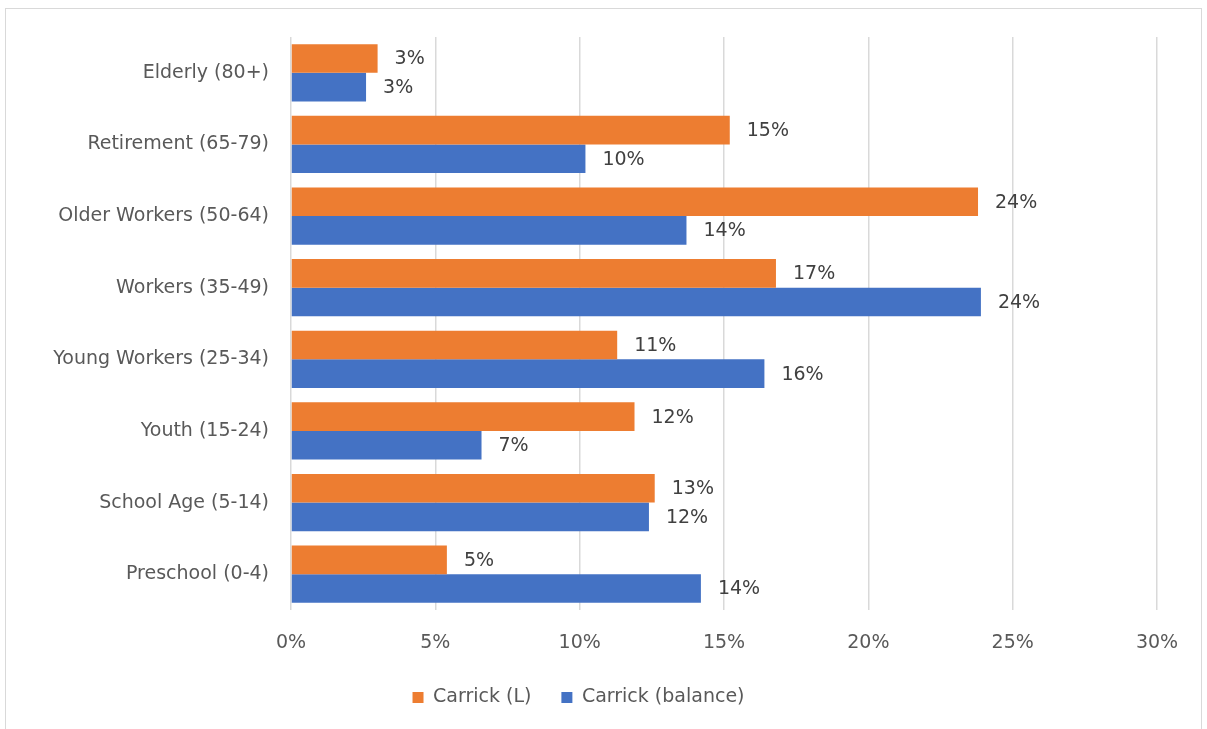  I want to click on y-tick-label: Elderly (80+), so click(205, 70).